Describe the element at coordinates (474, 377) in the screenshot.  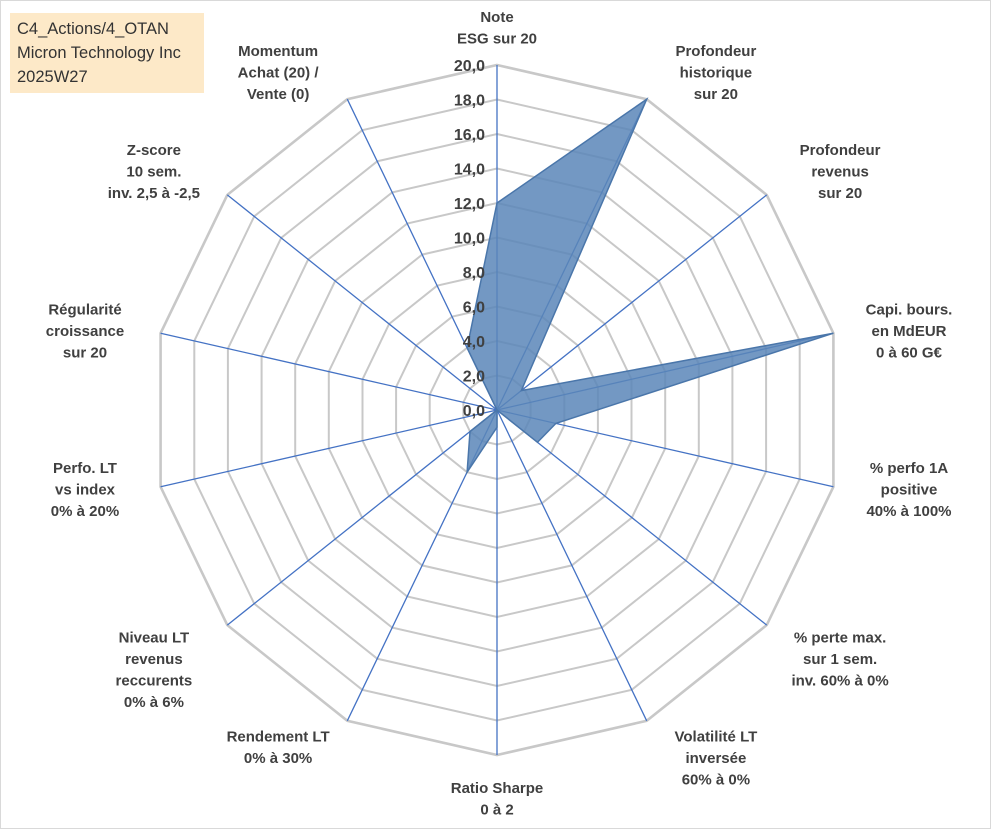
I see `tick-label: 2,0` at that location.